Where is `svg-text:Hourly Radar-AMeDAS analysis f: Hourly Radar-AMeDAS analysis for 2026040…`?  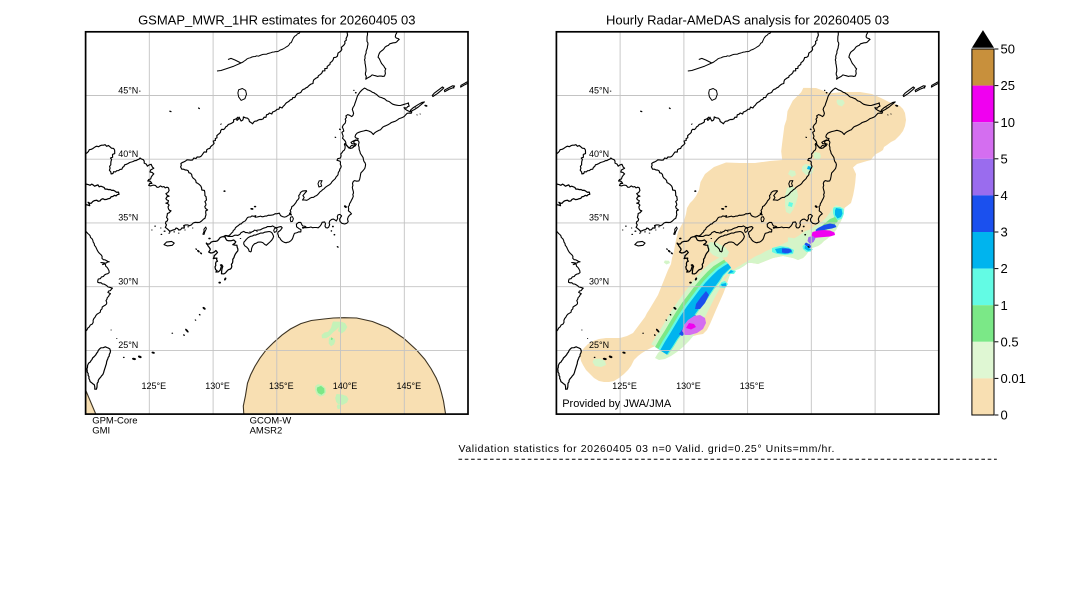
svg-text:Hourly Radar-AMeDAS analysis f: Hourly Radar-AMeDAS analysis for 2026040… is located at coordinates (747, 20).